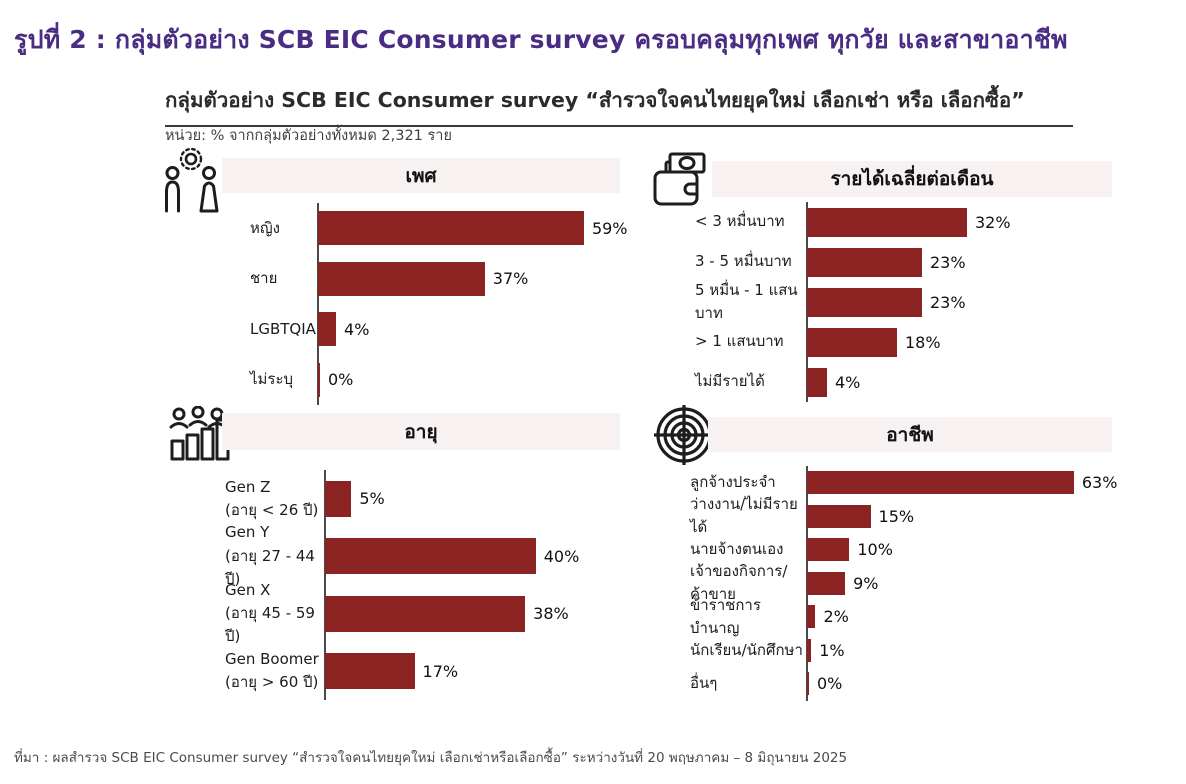  I want to click on bar-value-label: 4%, so click(357, 329).